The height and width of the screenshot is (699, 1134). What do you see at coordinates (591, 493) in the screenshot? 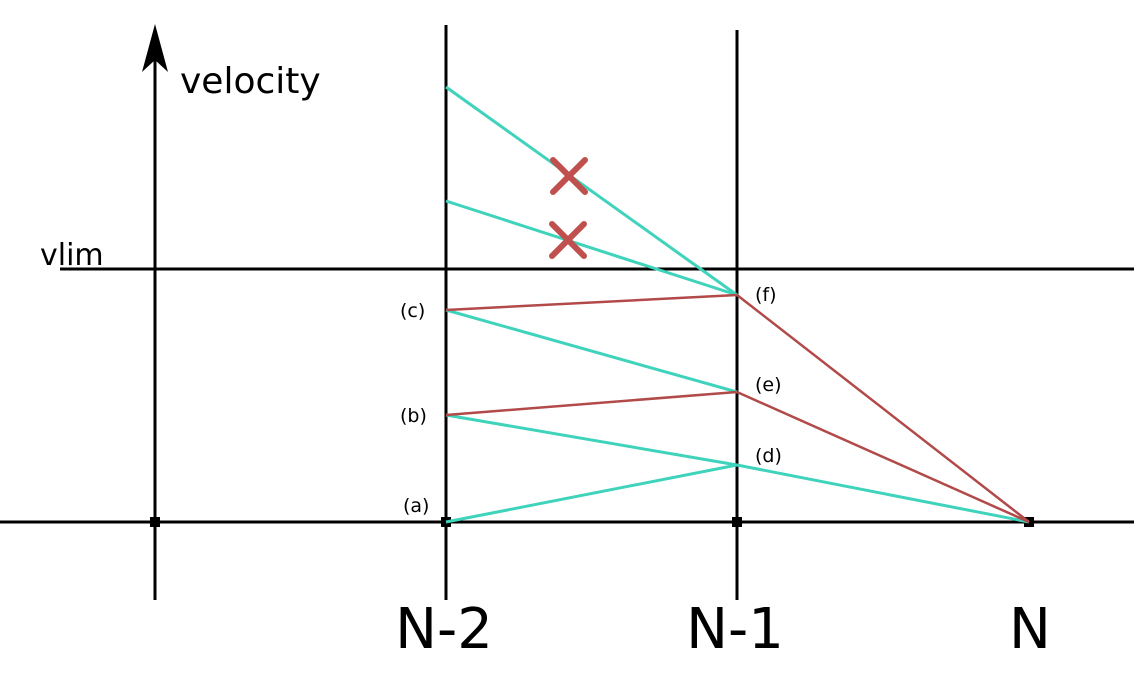
I see `edge-a-to-d` at bounding box center [591, 493].